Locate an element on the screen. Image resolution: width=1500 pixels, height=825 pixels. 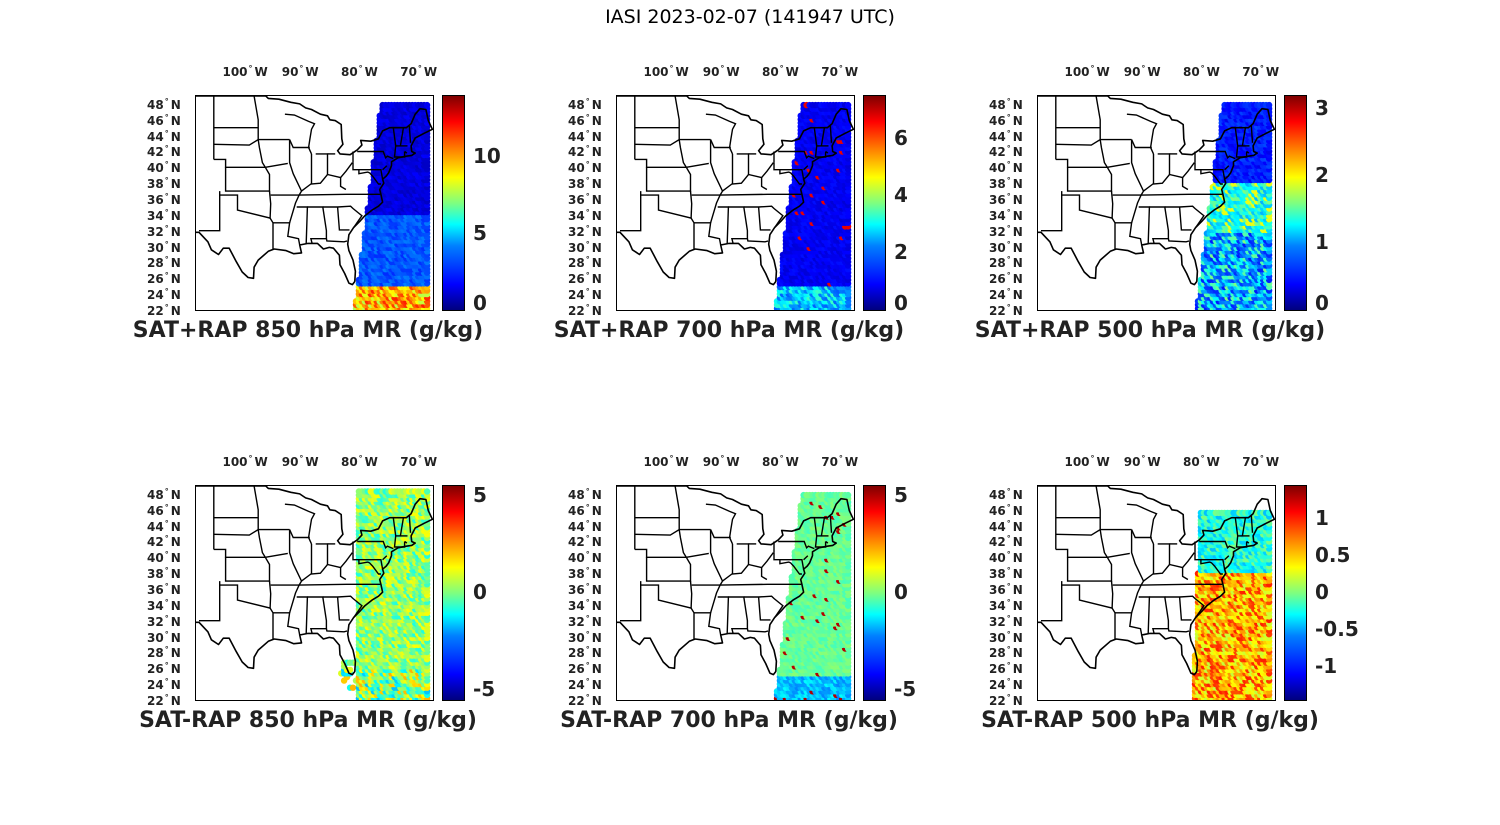
lat-tick-label: 38° N is located at coordinates (585, 182).